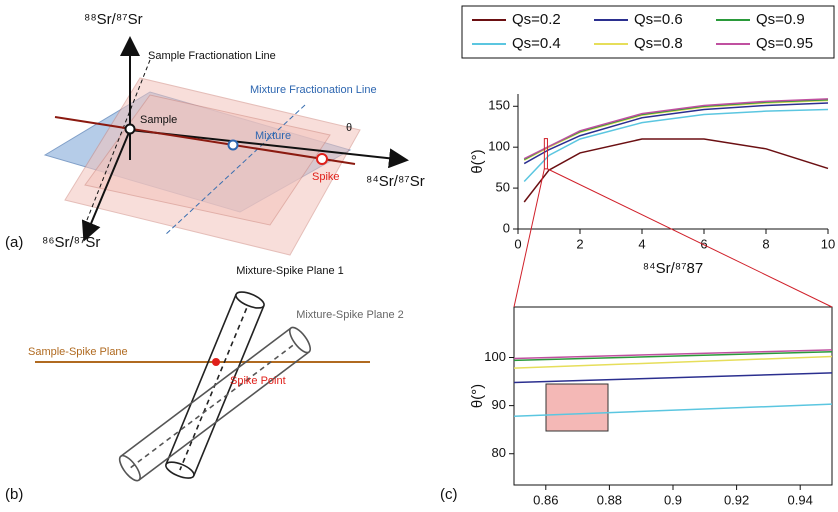  What do you see at coordinates (828, 243) in the screenshot?
I see `x-tick-label: 10` at bounding box center [828, 243].